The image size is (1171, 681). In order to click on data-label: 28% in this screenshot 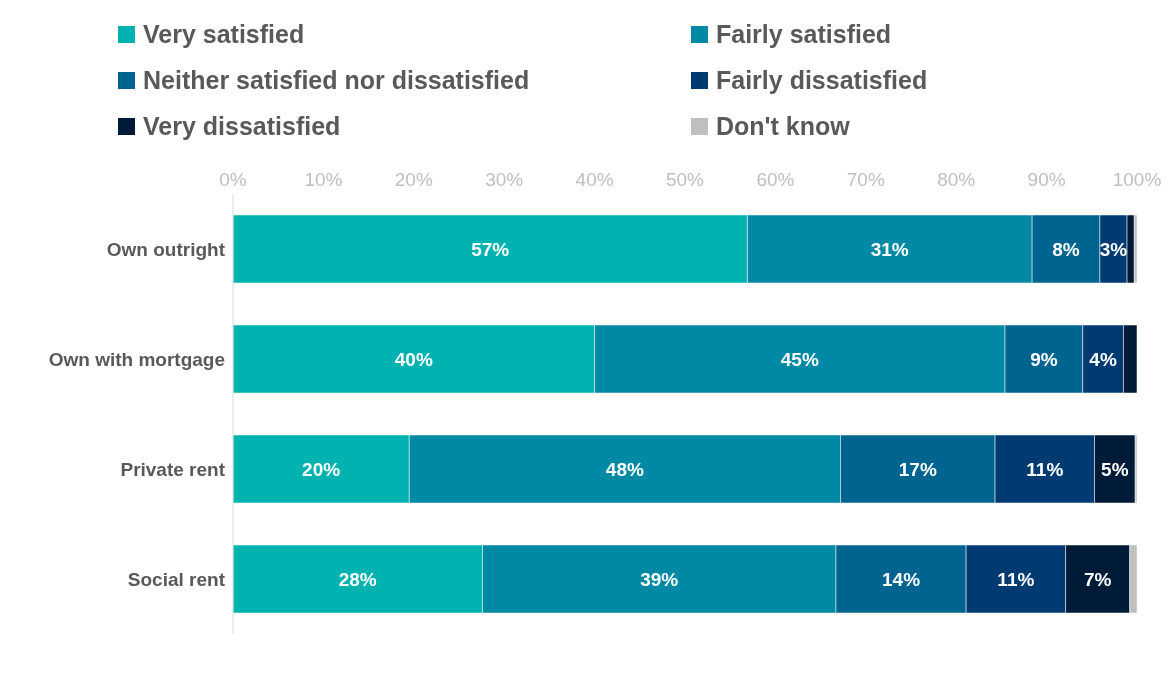, I will do `click(357, 579)`.